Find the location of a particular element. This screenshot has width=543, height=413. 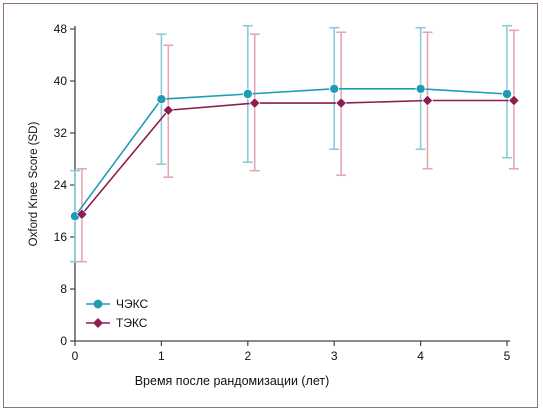

y-axis-title: Oxford Knee Score (SD) is located at coordinates (34, 184).